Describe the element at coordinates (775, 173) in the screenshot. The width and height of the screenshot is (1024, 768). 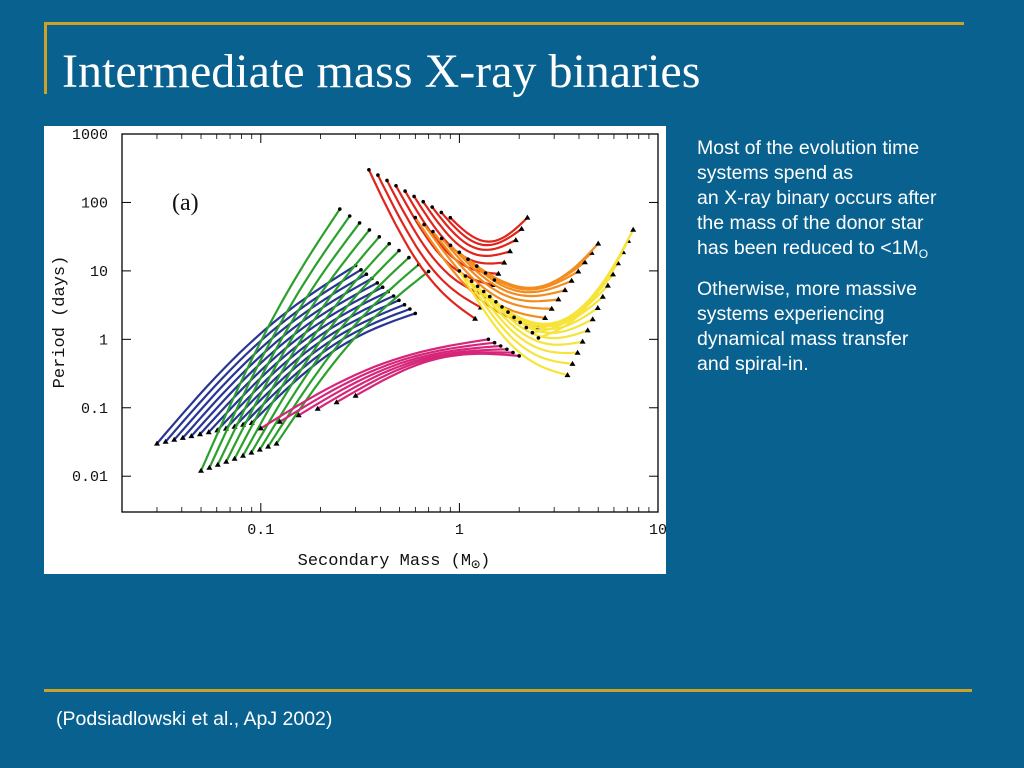
I see `p1-line-2: systems spend as` at that location.